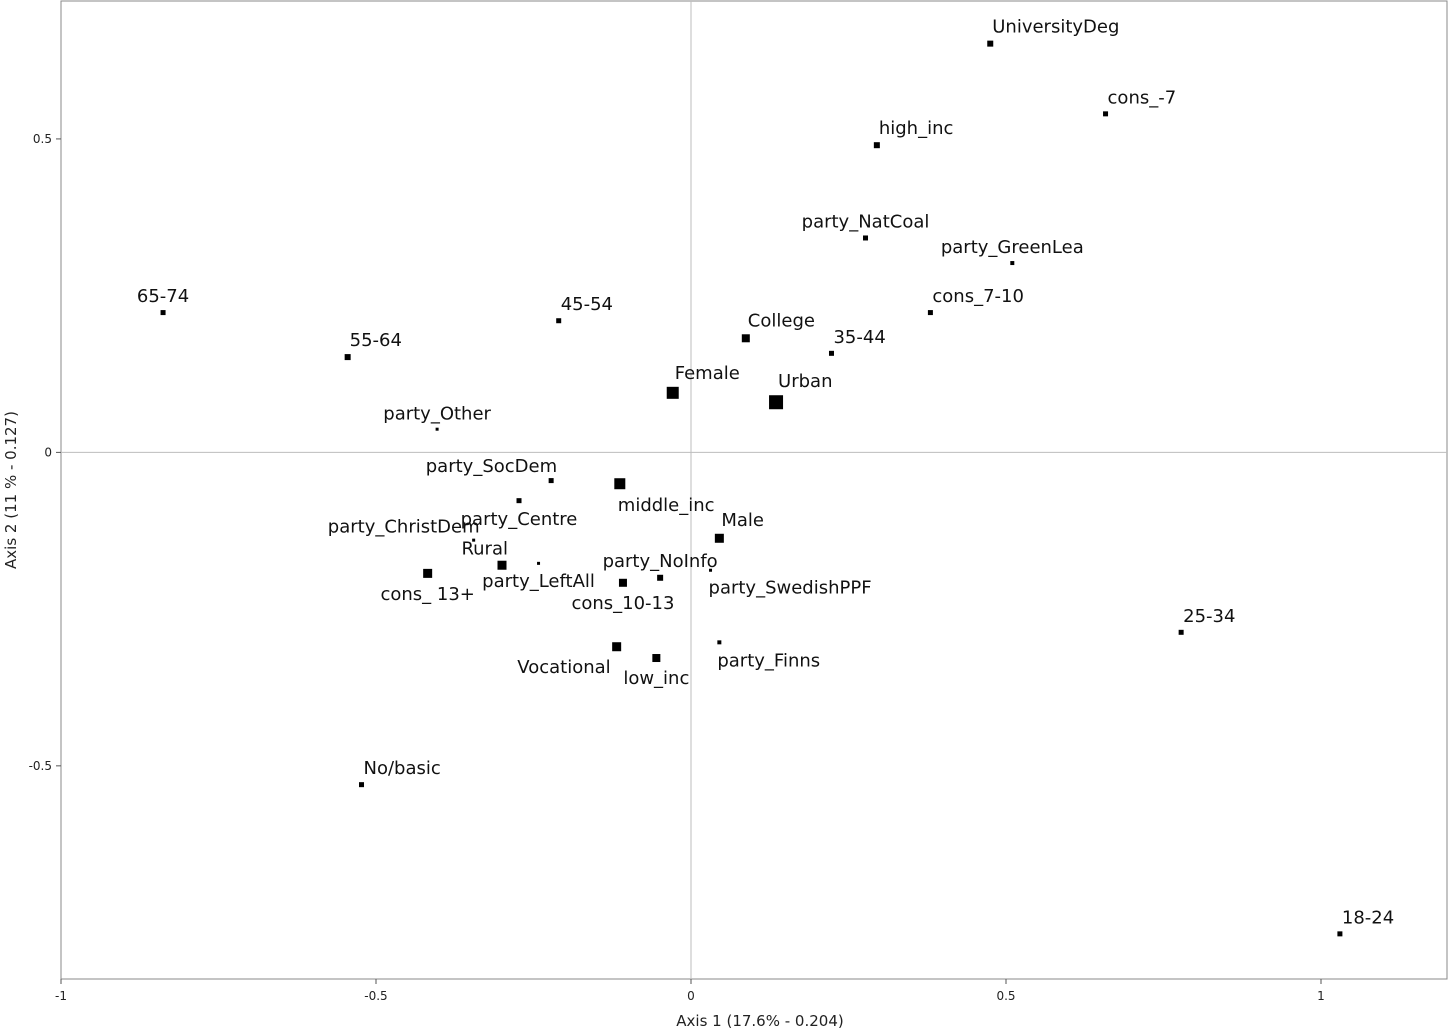 This screenshot has width=1449, height=1030. What do you see at coordinates (759, 1021) in the screenshot?
I see `x-axis-title: Axis 1 (17.6% - 0.204)` at bounding box center [759, 1021].